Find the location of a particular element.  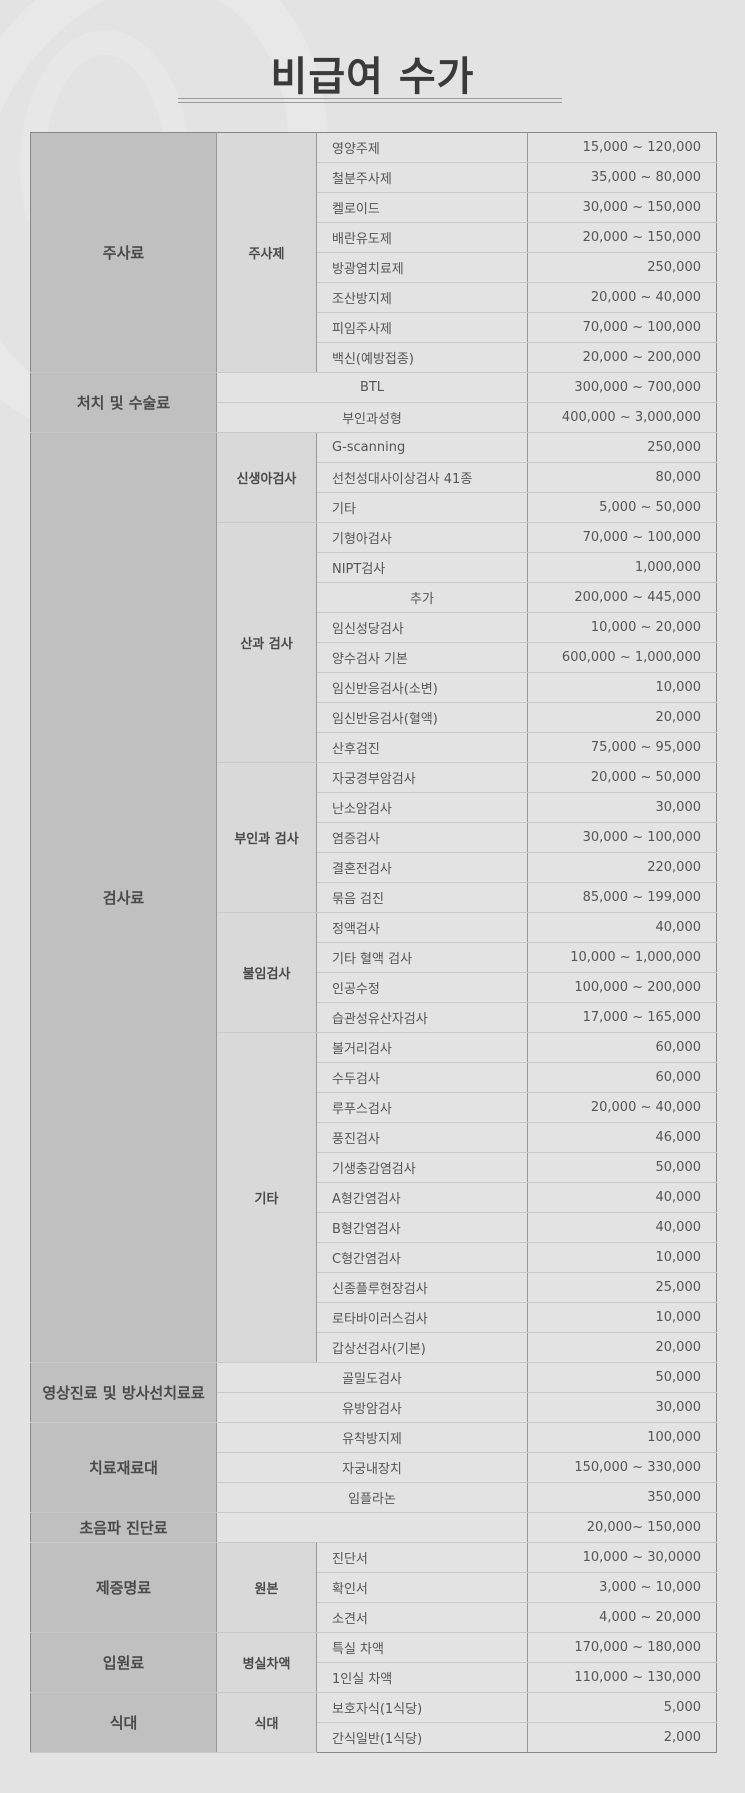

item-name-cell: 자궁내장치 is located at coordinates (372, 1467).